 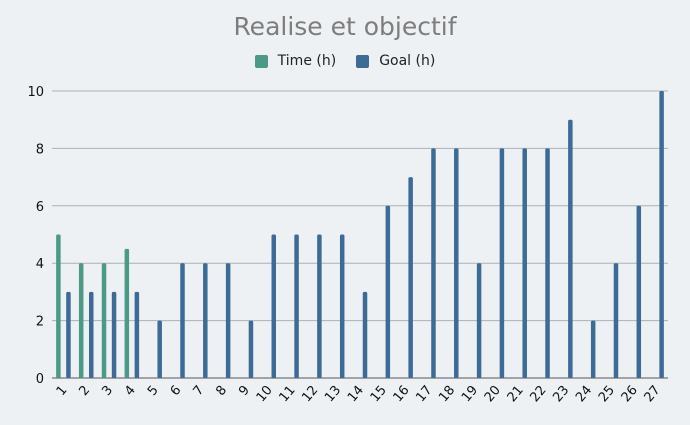 What do you see at coordinates (538, 394) in the screenshot?
I see `x-tick-label: 22` at bounding box center [538, 394].